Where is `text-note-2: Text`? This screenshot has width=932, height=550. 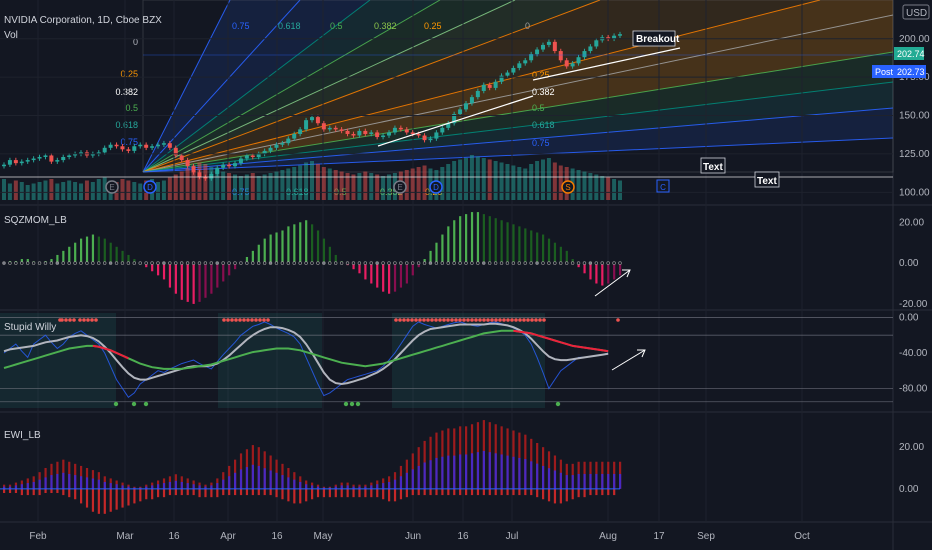 text-note-2: Text is located at coordinates (767, 179).